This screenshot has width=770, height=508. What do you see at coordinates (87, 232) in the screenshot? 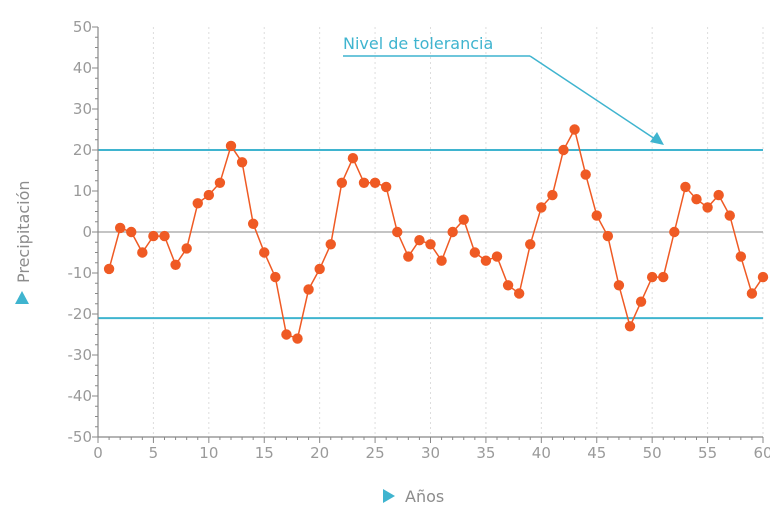
I see `y-tick-label: 0` at bounding box center [87, 232].